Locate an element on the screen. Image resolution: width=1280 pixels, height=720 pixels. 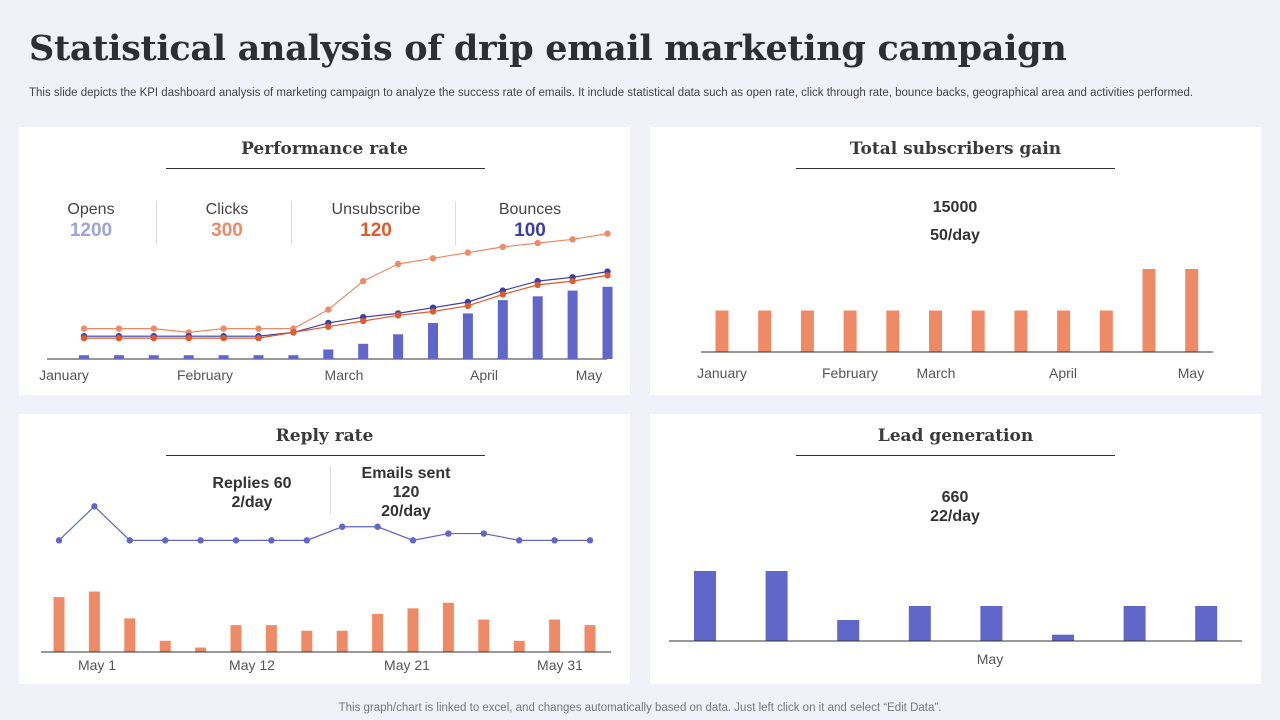
reply-x-tick-label: May 1 is located at coordinates (97, 665).